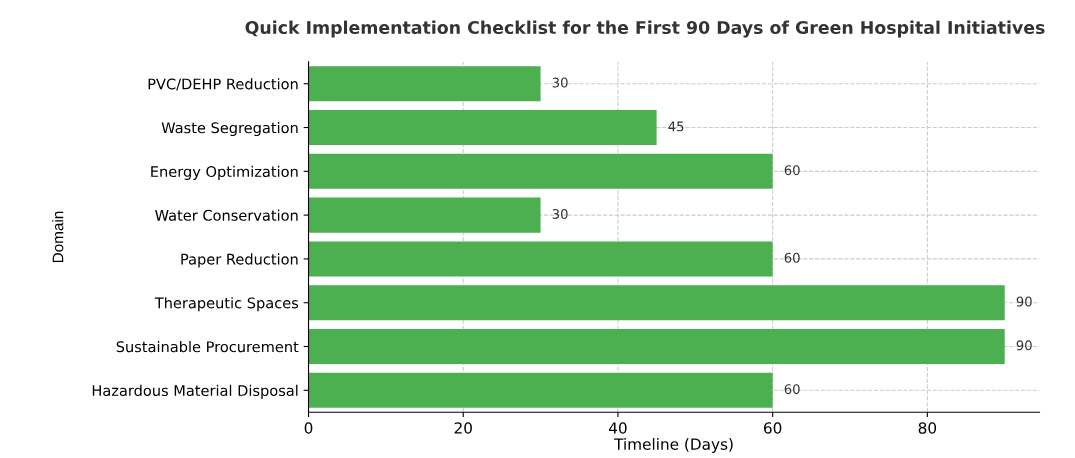 The height and width of the screenshot is (458, 1075). Describe the element at coordinates (223, 84) in the screenshot. I see `y-tick-label: PVC/DEHP Reduction` at that location.